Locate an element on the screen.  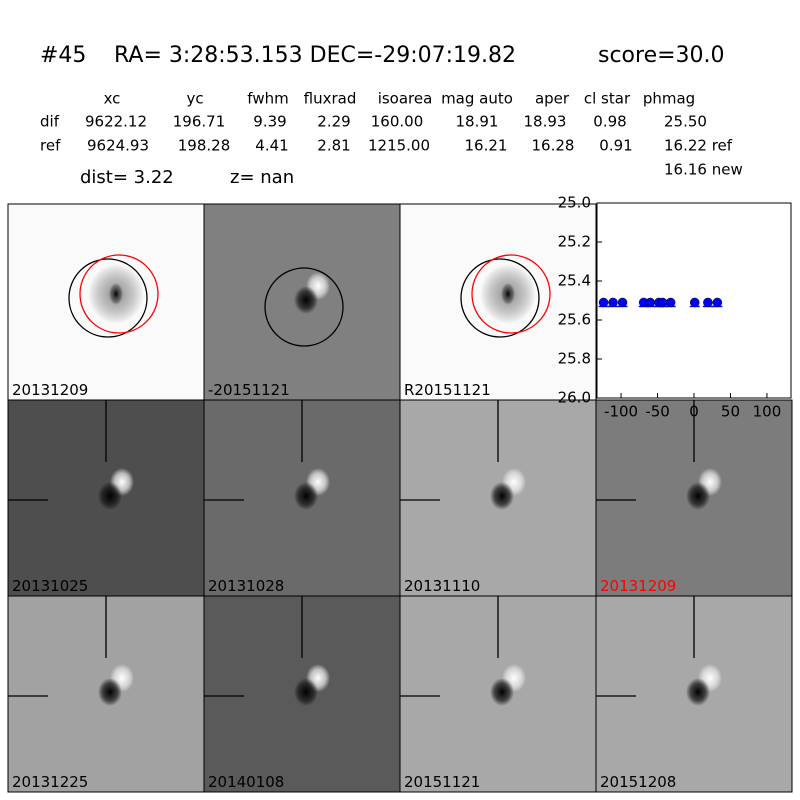
column-header: fwhm is located at coordinates (267, 99).